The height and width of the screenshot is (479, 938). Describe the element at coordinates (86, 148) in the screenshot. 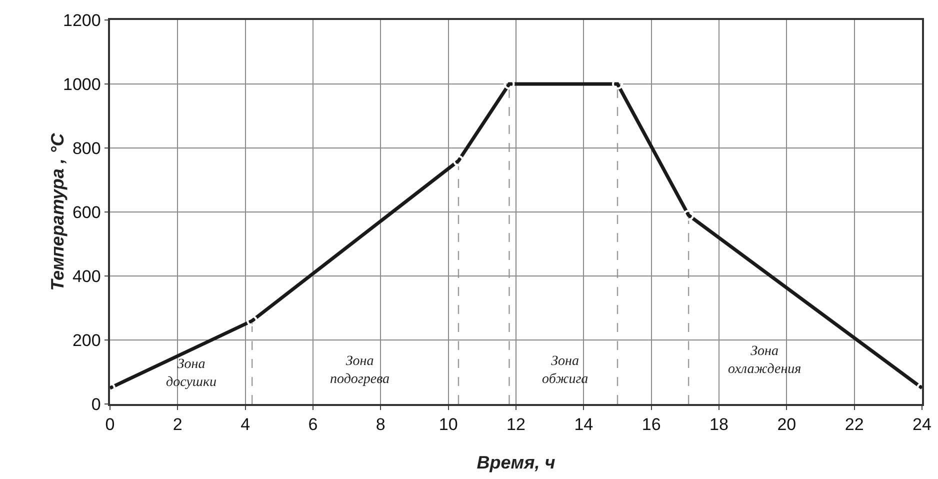

I see `y-tick-label: 800` at that location.